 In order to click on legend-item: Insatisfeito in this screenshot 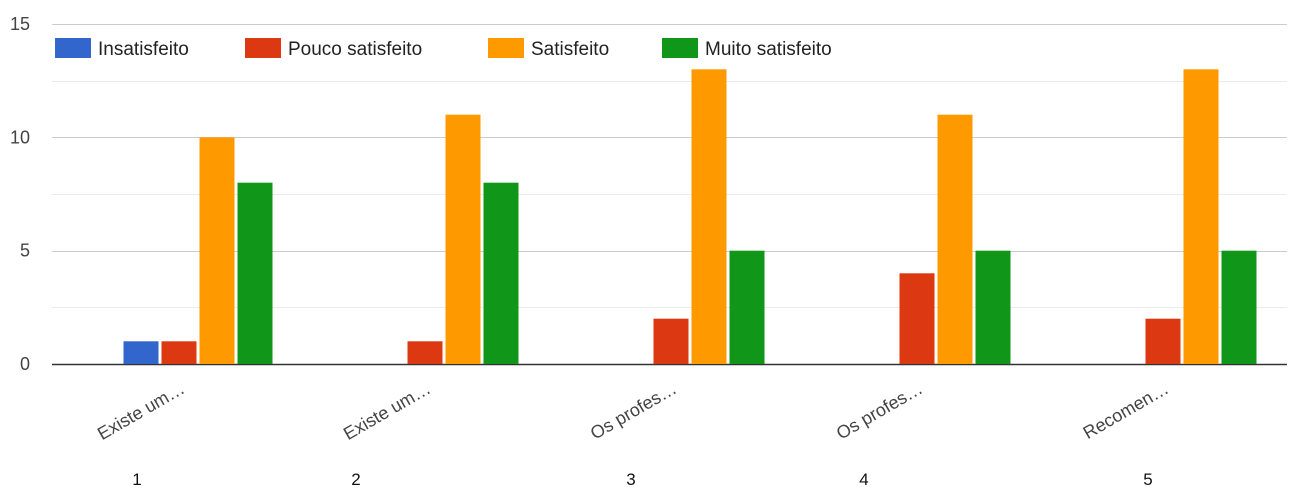, I will do `click(122, 49)`.